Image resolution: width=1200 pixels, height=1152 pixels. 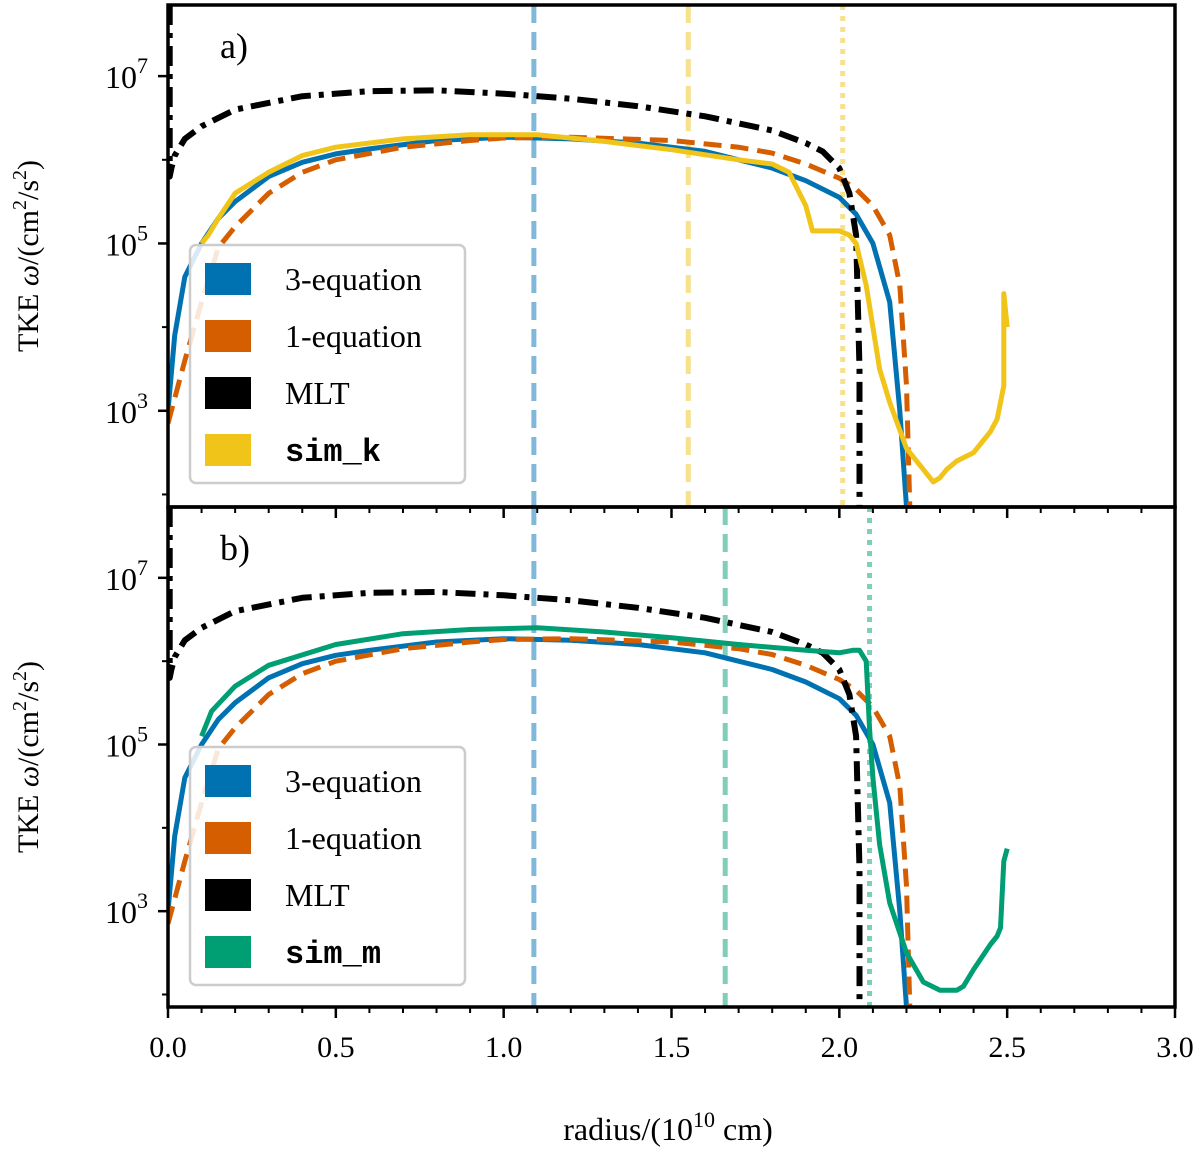 I want to click on legend-label: sim_k, so click(x=333, y=452).